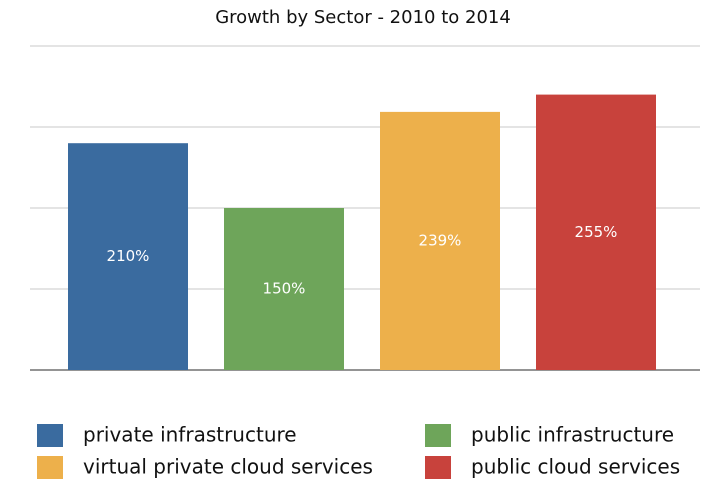 This screenshot has width=727, height=495. I want to click on data-label: 239%, so click(440, 240).